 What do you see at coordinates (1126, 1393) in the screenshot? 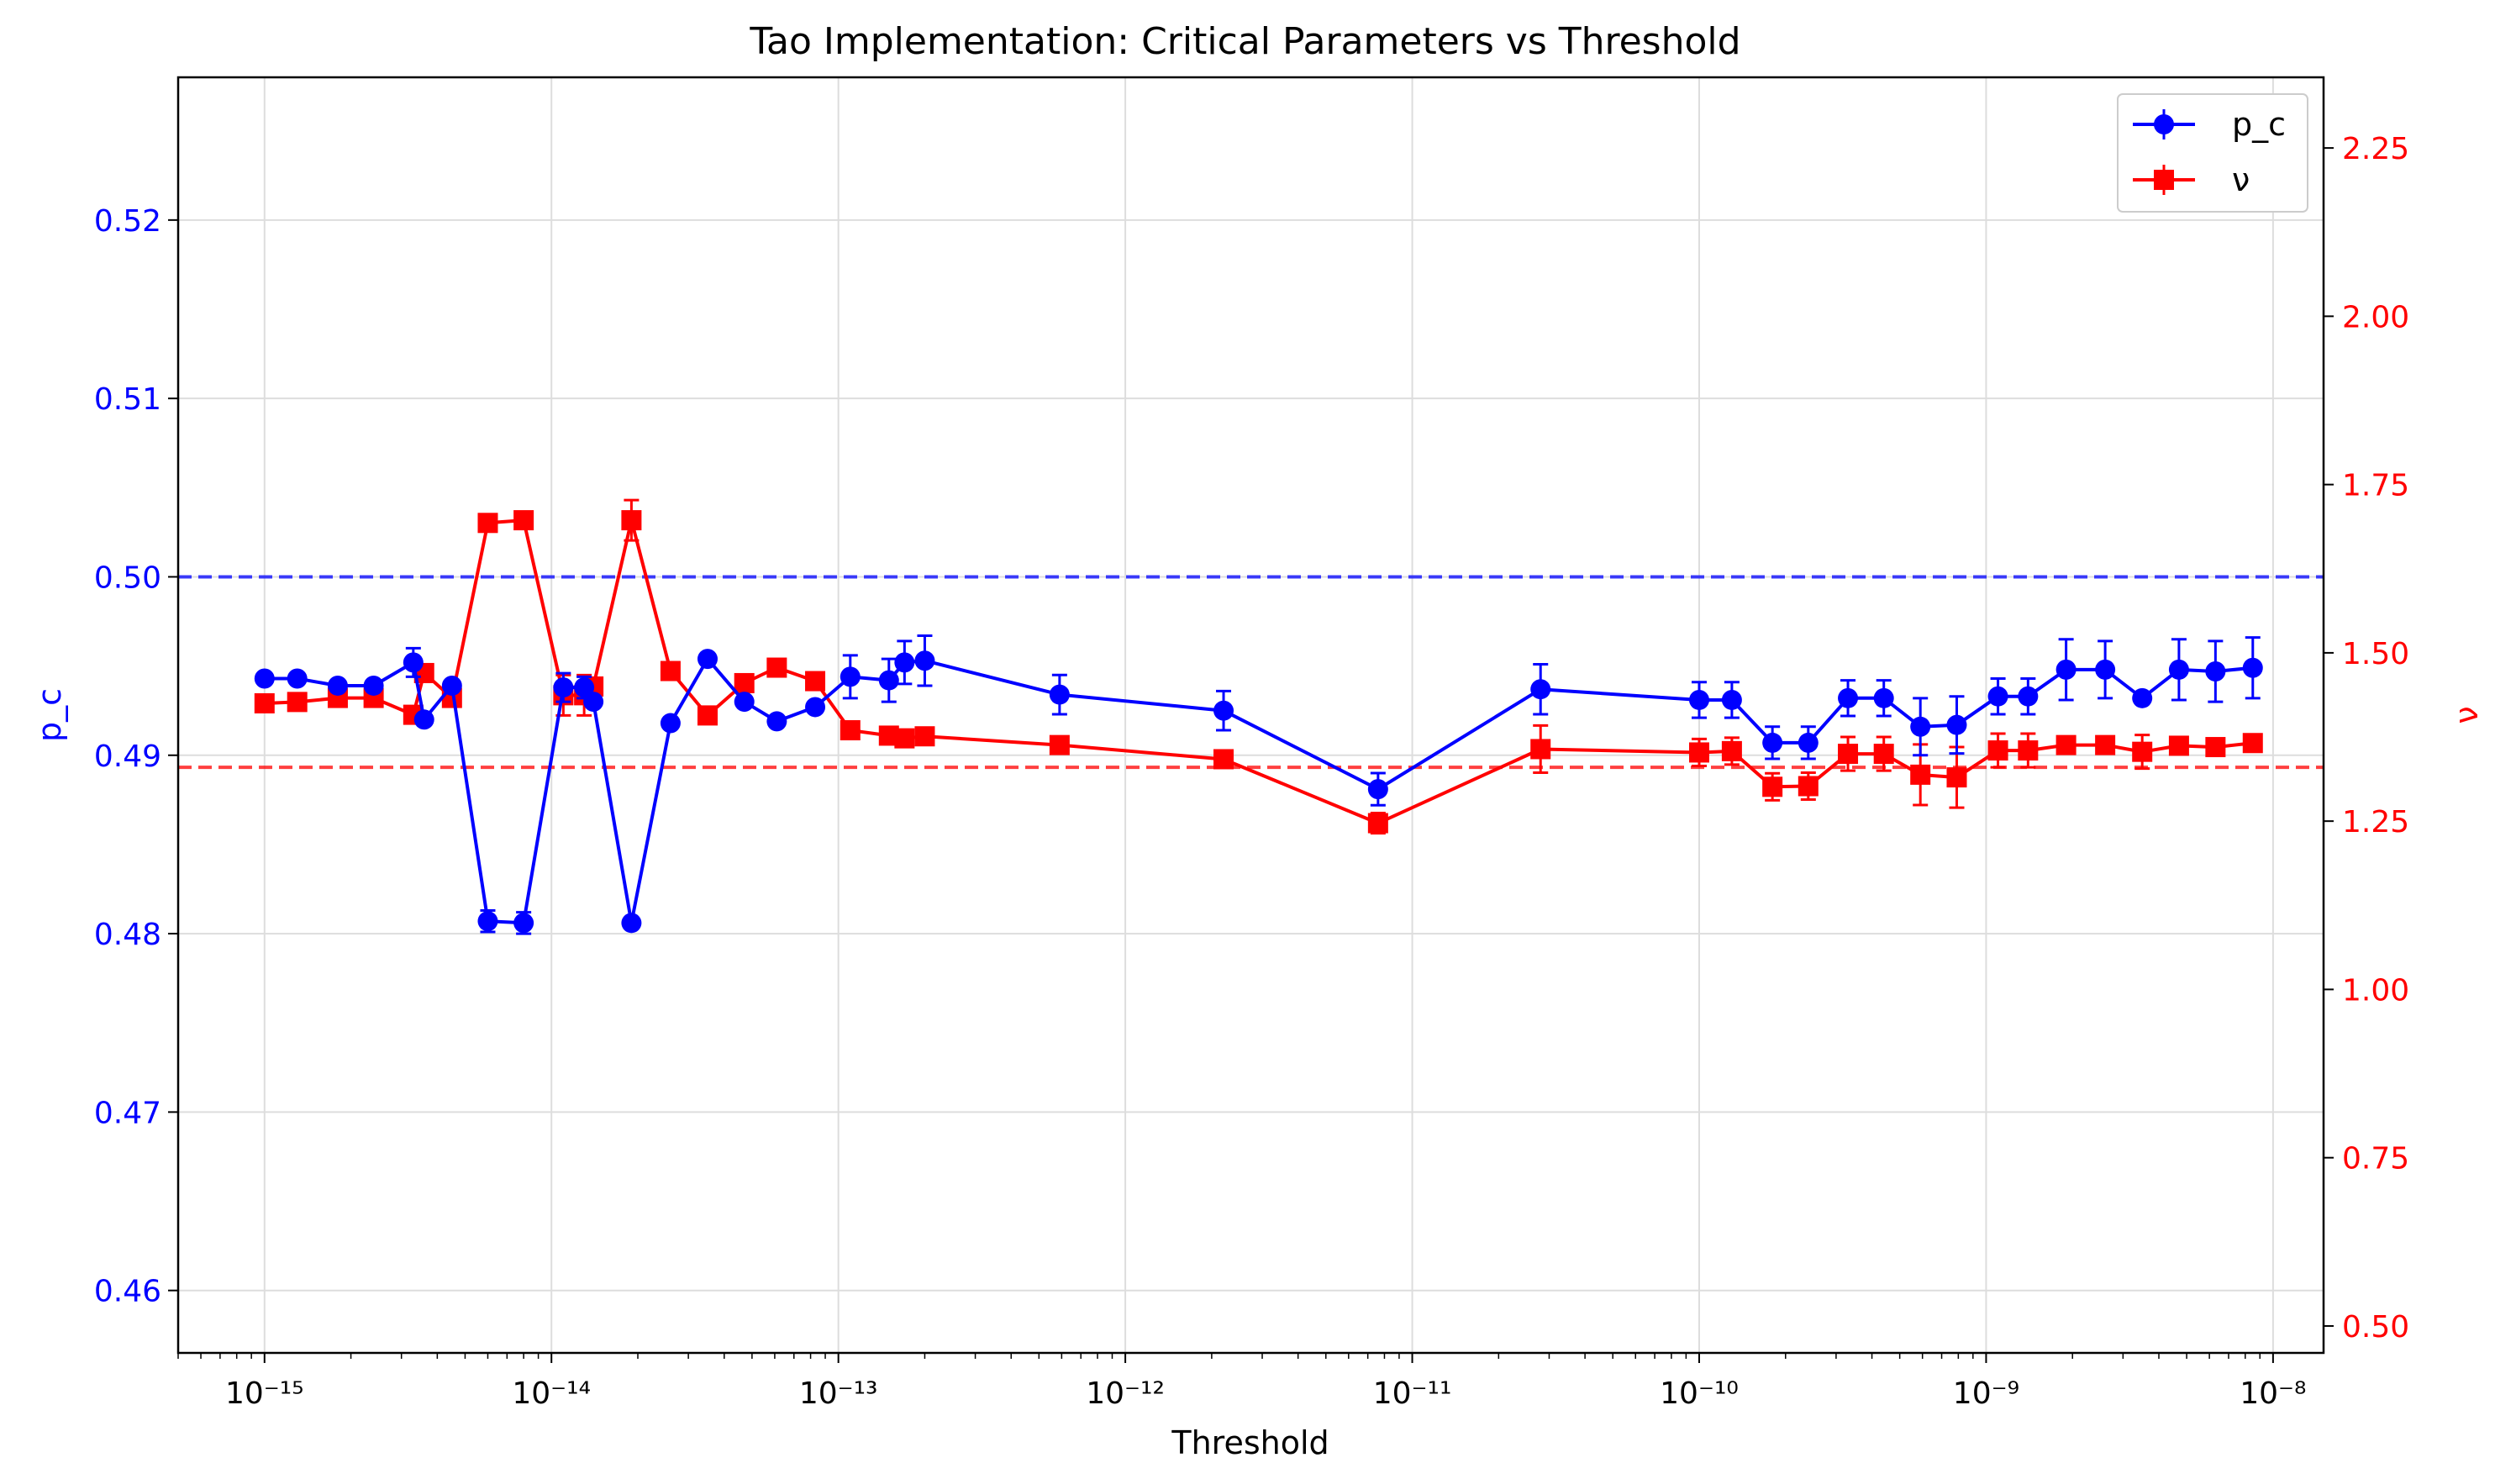
I see `x-tick-label: 10⁻¹²` at bounding box center [1126, 1393].